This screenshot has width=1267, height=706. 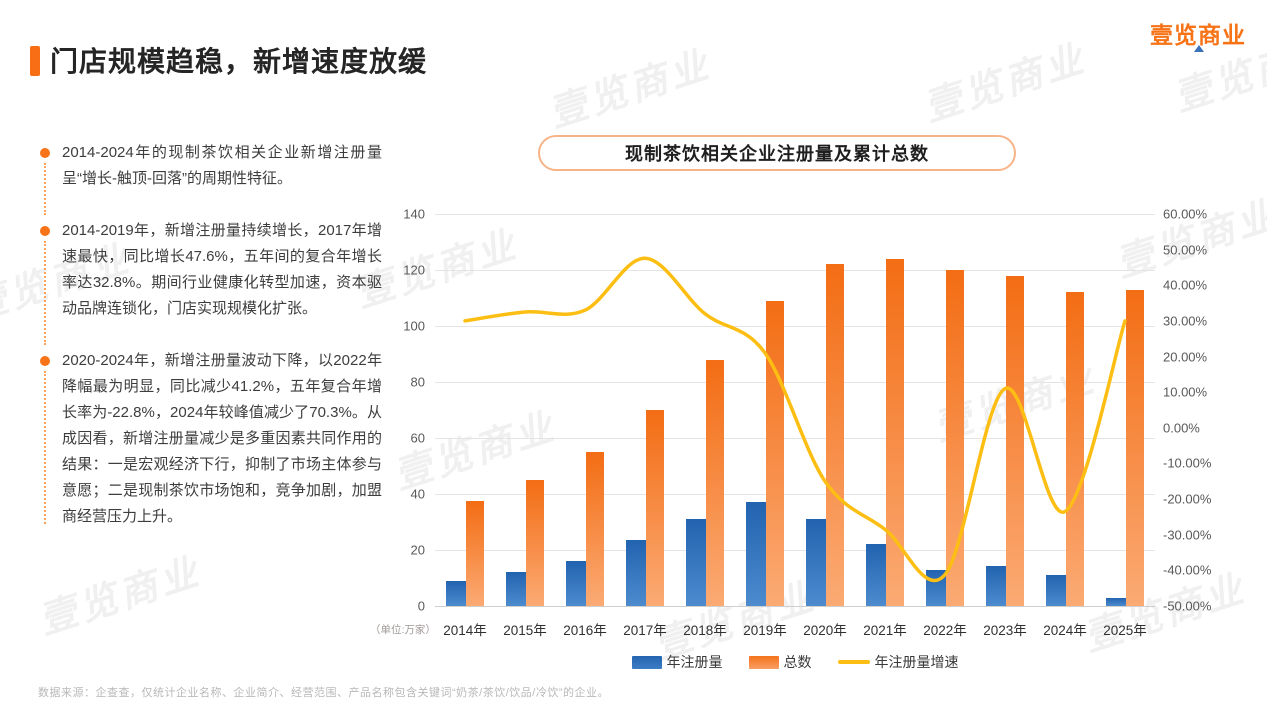 What do you see at coordinates (1187, 499) in the screenshot?
I see `y-axis-right-tick: -20.00%` at bounding box center [1187, 499].